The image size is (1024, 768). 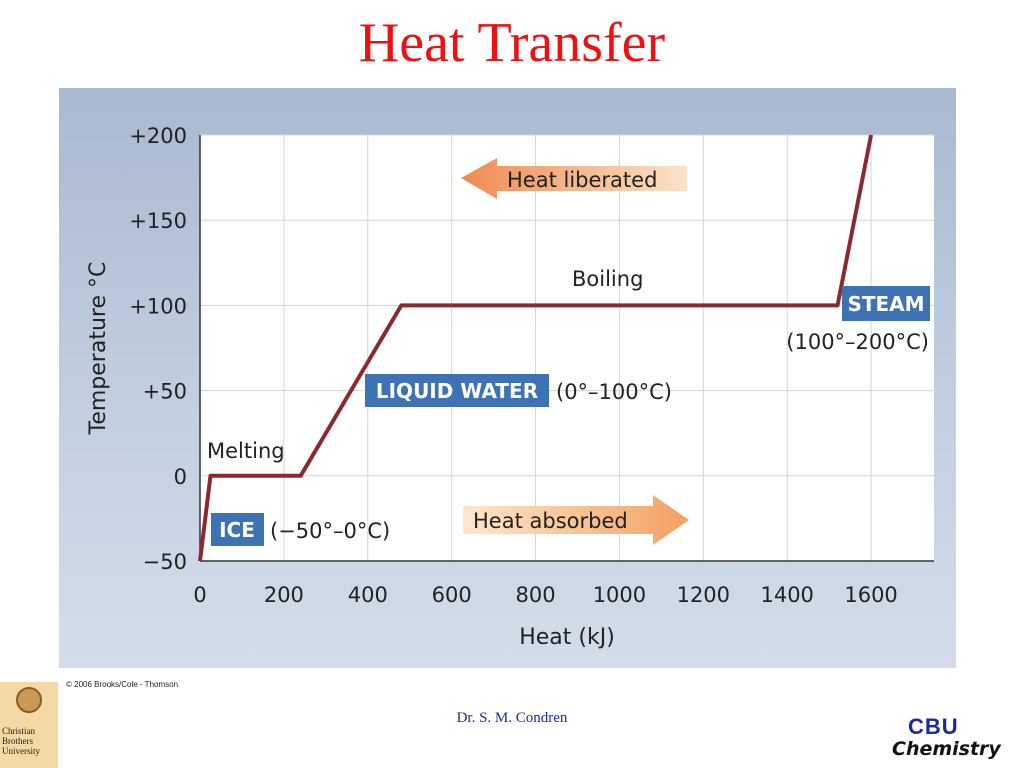 What do you see at coordinates (870, 595) in the screenshot?
I see `x-tick-label: 1600` at bounding box center [870, 595].